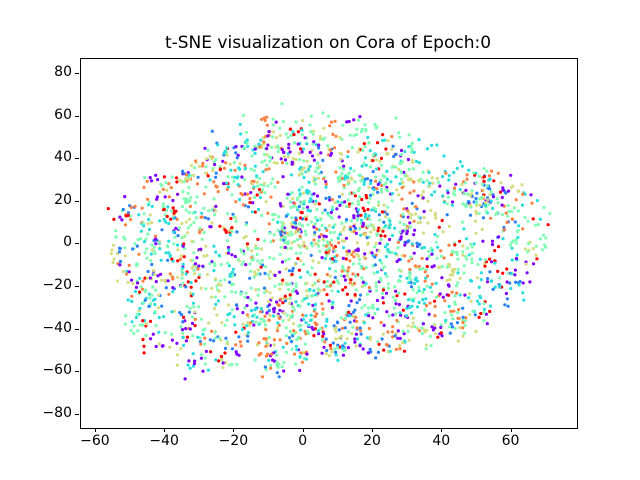 The height and width of the screenshot is (480, 640). I want to click on y-tick-label: −20, so click(57, 284).